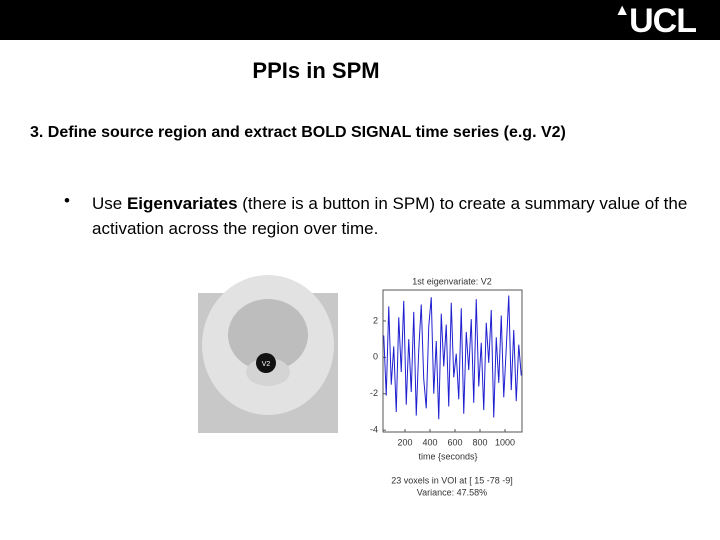  I want to click on chart-note: 23 voxels in VOI at [ 15 -78 -9], so click(452, 480).